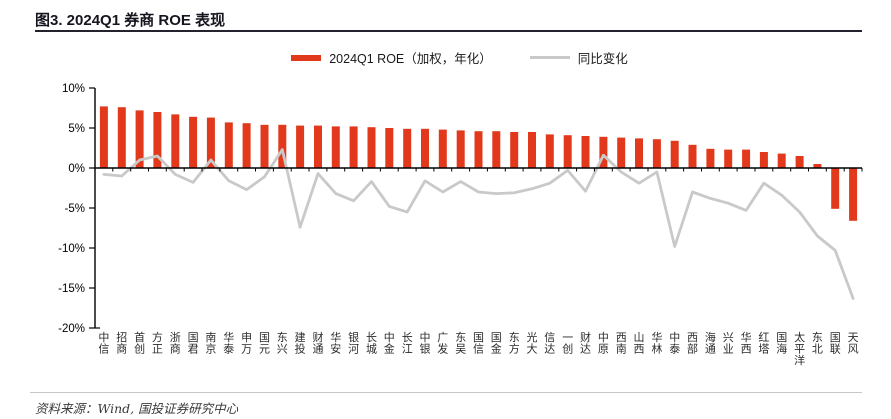 This screenshot has width=891, height=419. I want to click on category-label: 中原, so click(603, 343).